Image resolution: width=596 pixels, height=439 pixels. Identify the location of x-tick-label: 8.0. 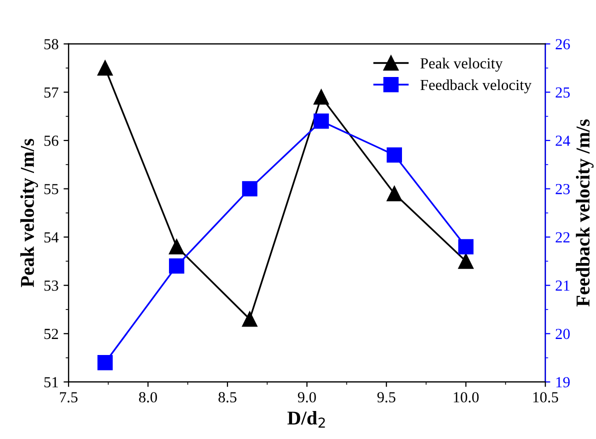
(148, 397).